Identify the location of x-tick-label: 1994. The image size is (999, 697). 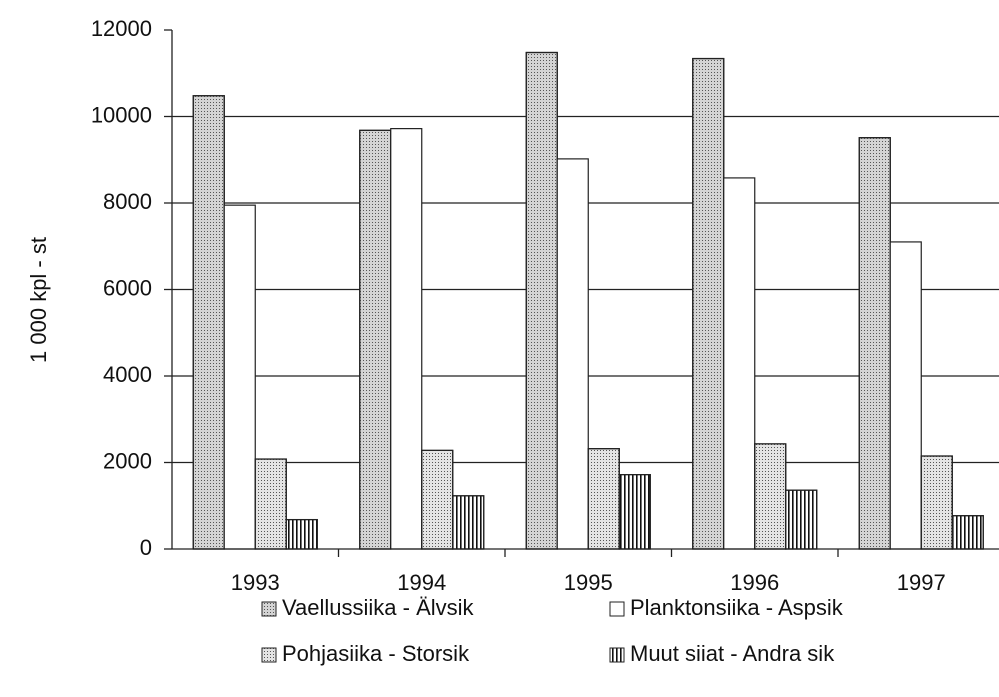
(421, 582).